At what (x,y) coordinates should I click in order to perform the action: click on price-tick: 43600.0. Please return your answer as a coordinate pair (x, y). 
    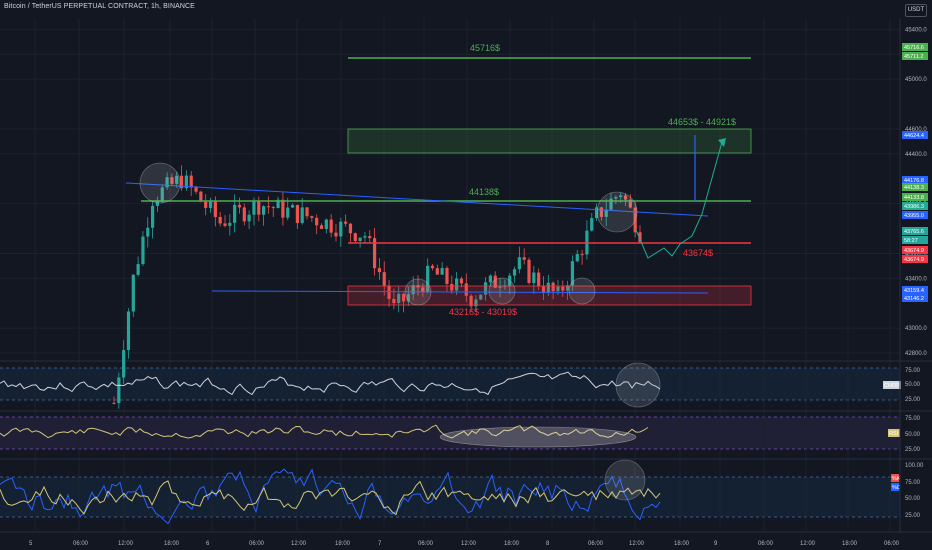
    Looking at the image, I should click on (916, 254).